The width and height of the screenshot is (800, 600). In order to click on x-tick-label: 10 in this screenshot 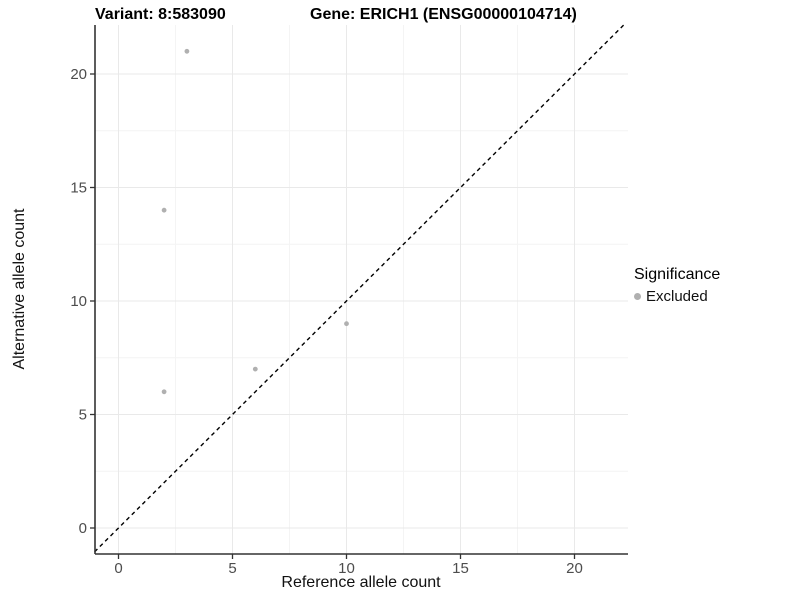, I will do `click(346, 568)`.